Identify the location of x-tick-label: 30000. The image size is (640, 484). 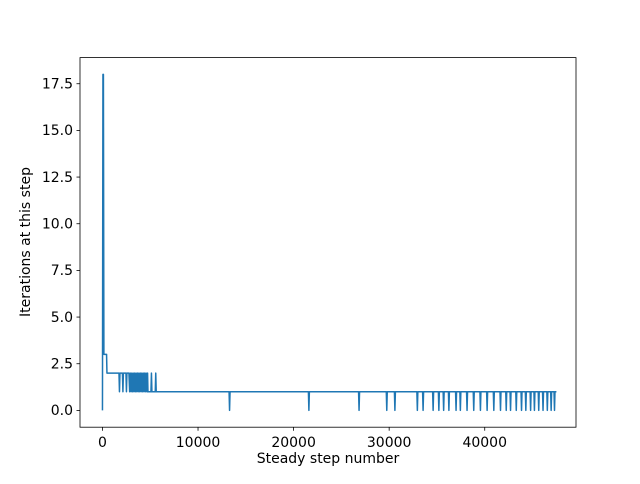
(389, 443).